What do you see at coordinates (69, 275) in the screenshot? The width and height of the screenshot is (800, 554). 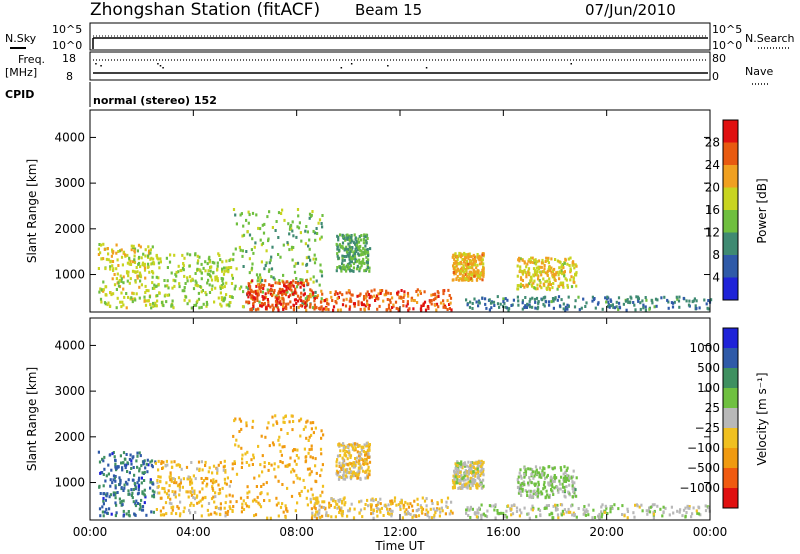 I see `ytick-label-0-0: 1000` at bounding box center [69, 275].